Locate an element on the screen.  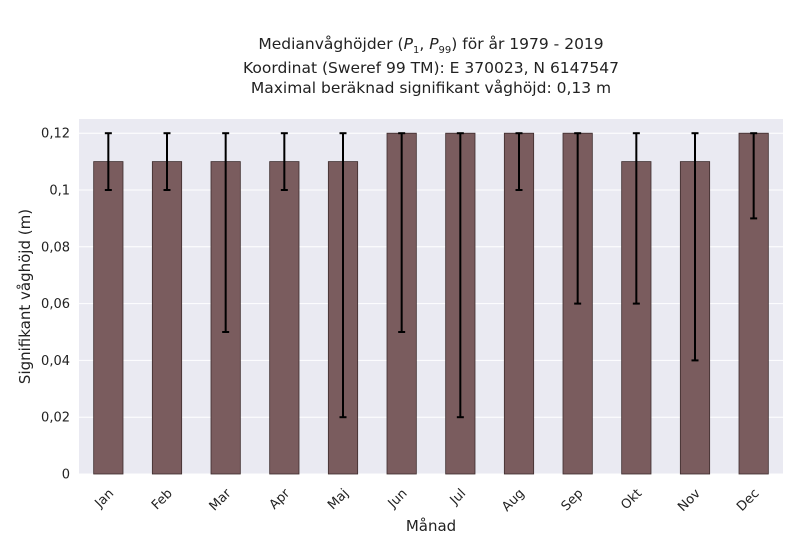
x-tick-label: Nov is located at coordinates (689, 500).